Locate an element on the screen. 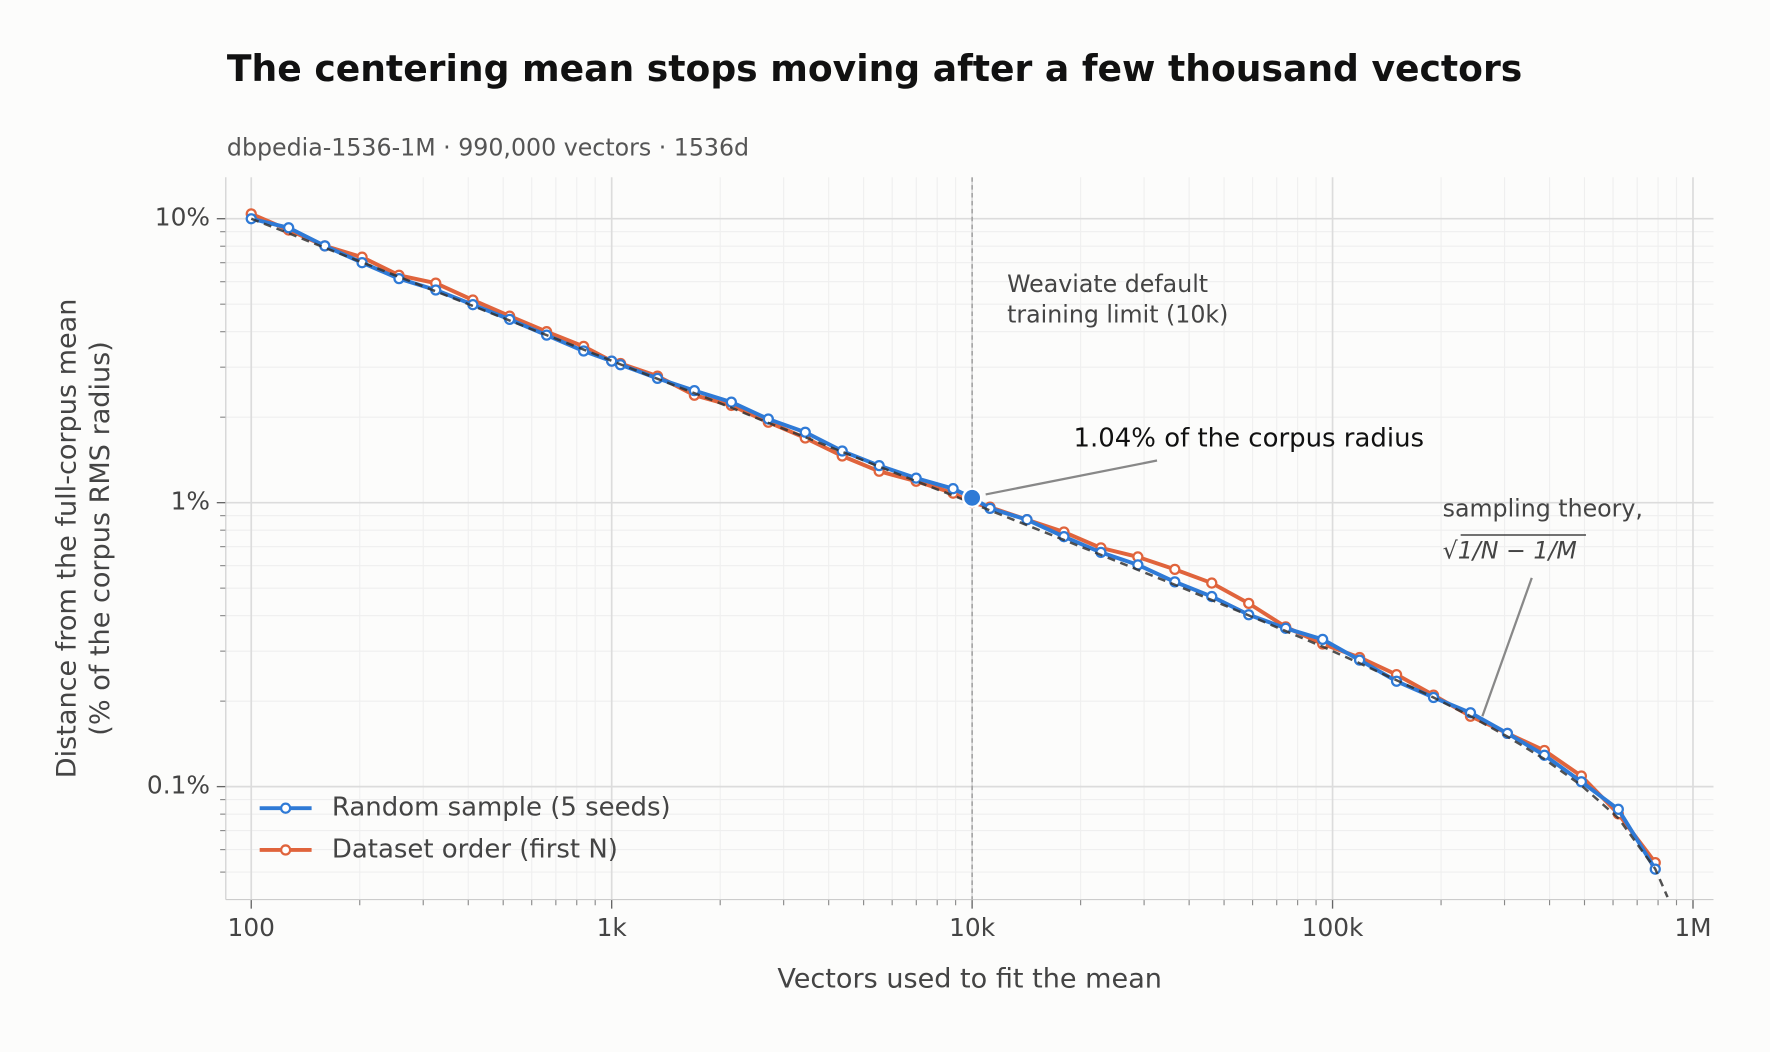  x-tick-label: 1k is located at coordinates (612, 927).